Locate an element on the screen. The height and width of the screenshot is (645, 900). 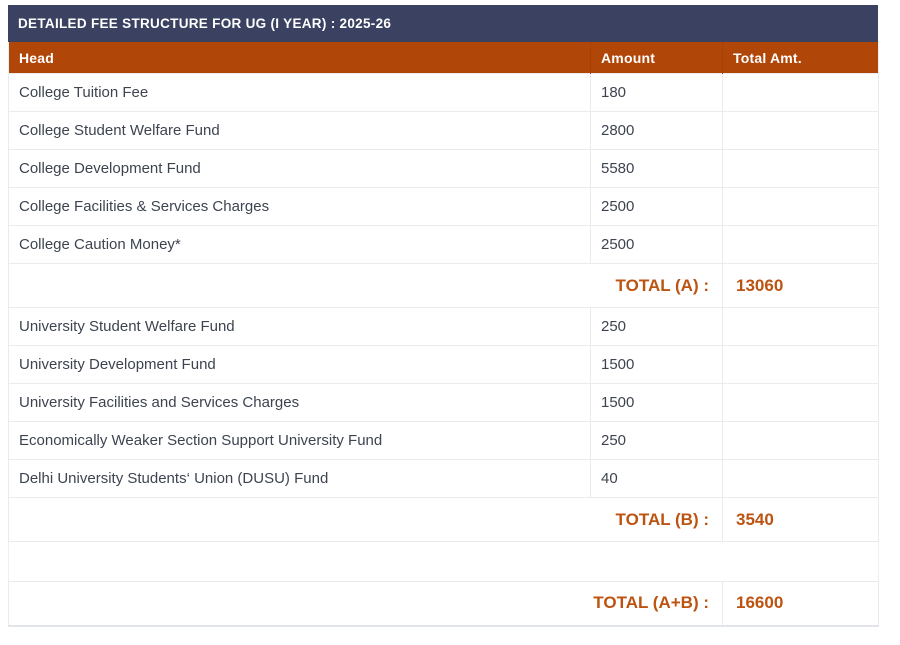
grand-total-row: TOTAL (A+B) : 16600 is located at coordinates (443, 603).